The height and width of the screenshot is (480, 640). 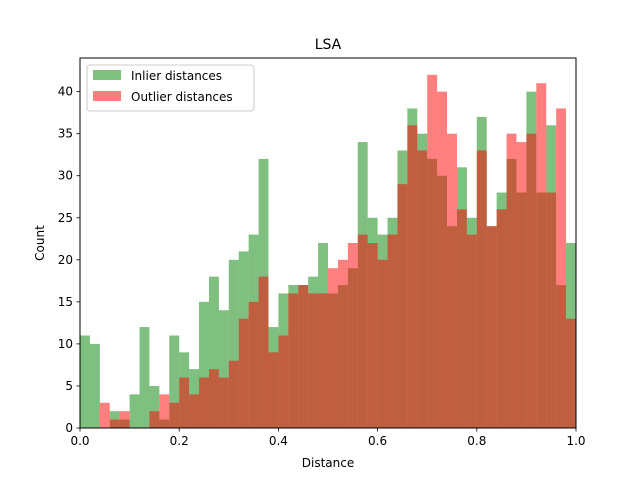 I want to click on y-tick-label: 30, so click(x=65, y=176).